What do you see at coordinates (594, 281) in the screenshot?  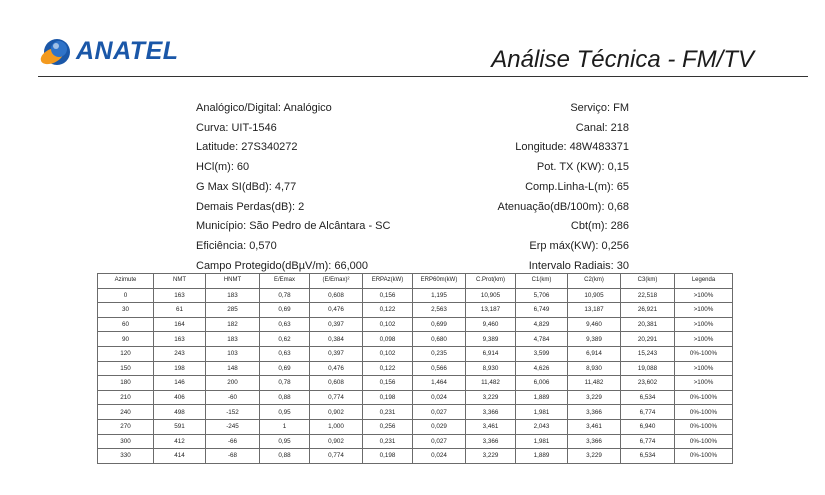 I see `column-header: C2(km)` at bounding box center [594, 281].